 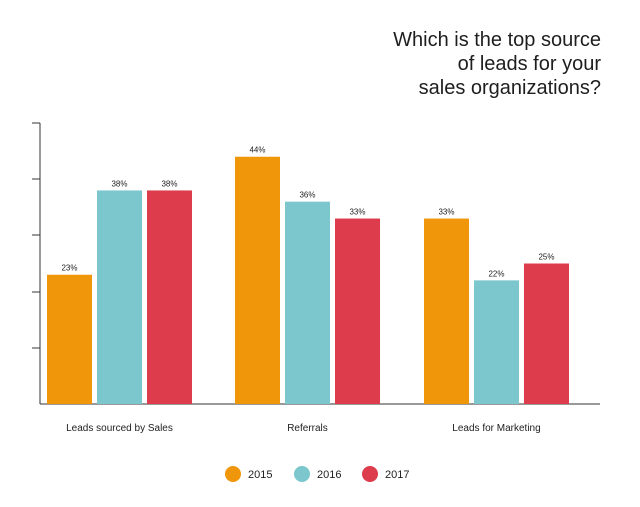 I want to click on data-label-2017-2: 25%, so click(x=546, y=257).